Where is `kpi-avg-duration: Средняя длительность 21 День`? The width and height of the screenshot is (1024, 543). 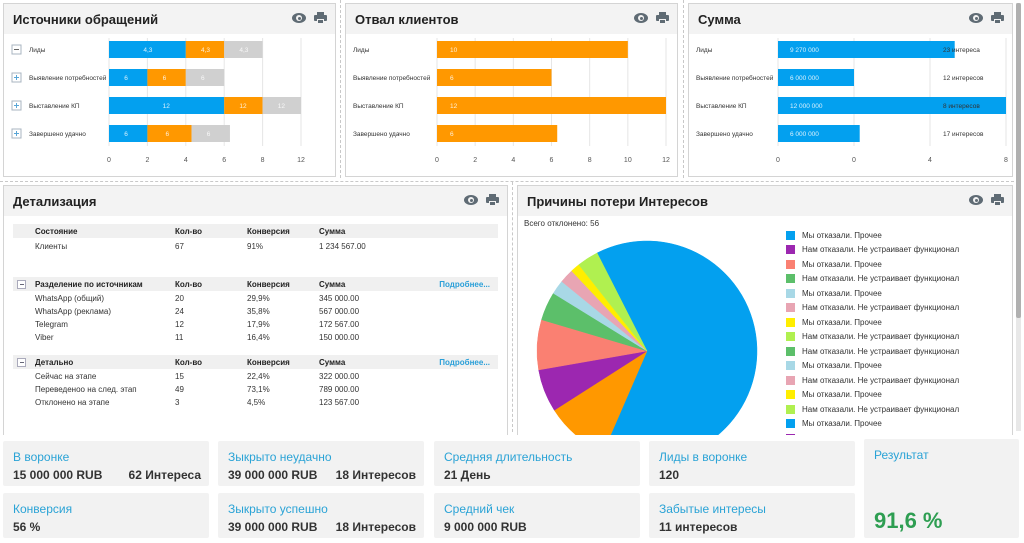 kpi-avg-duration: Средняя длительность 21 День is located at coordinates (537, 463).